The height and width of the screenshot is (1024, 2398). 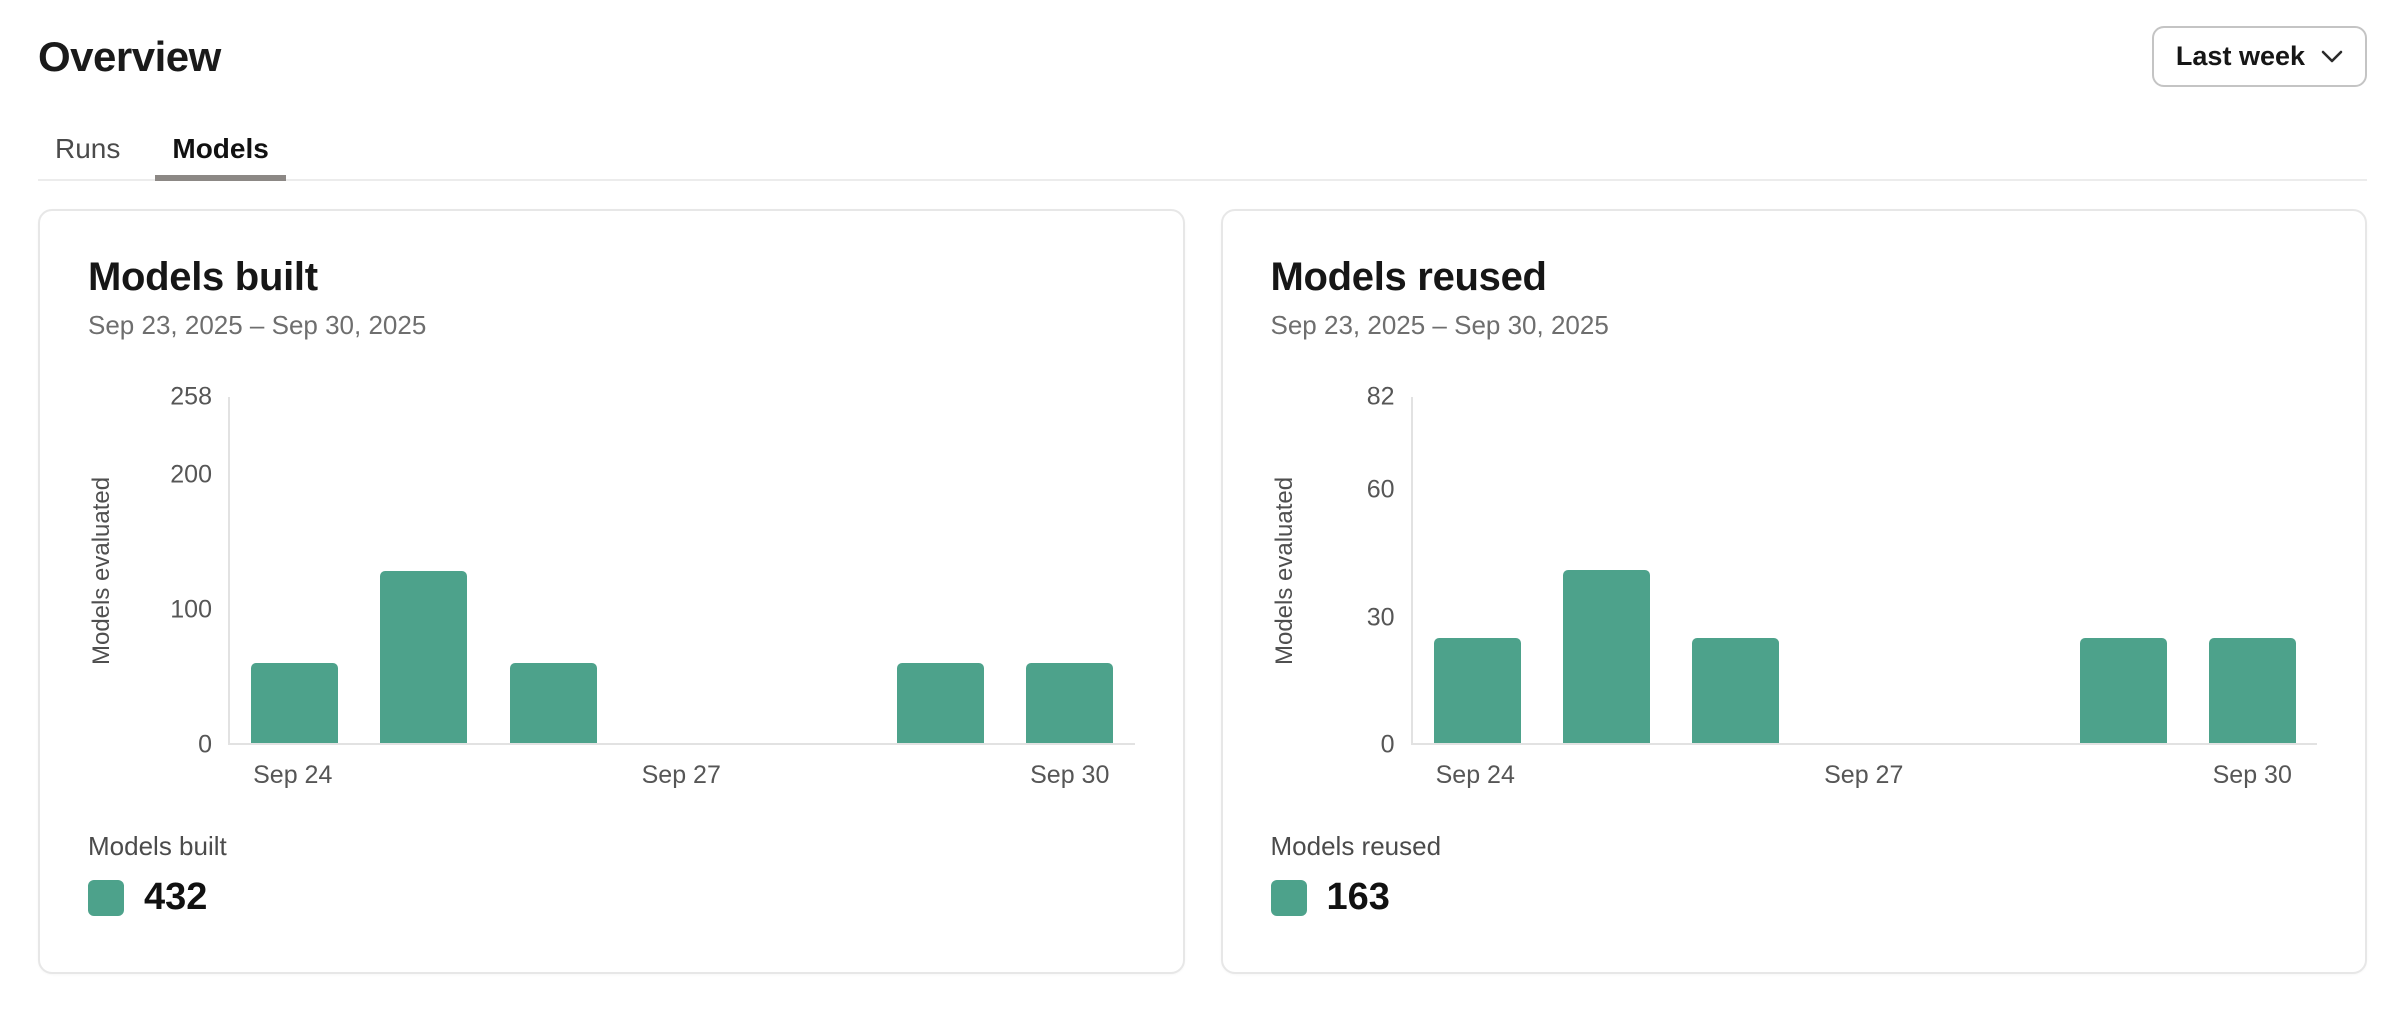 What do you see at coordinates (1202, 180) in the screenshot?
I see `tabbar-divider` at bounding box center [1202, 180].